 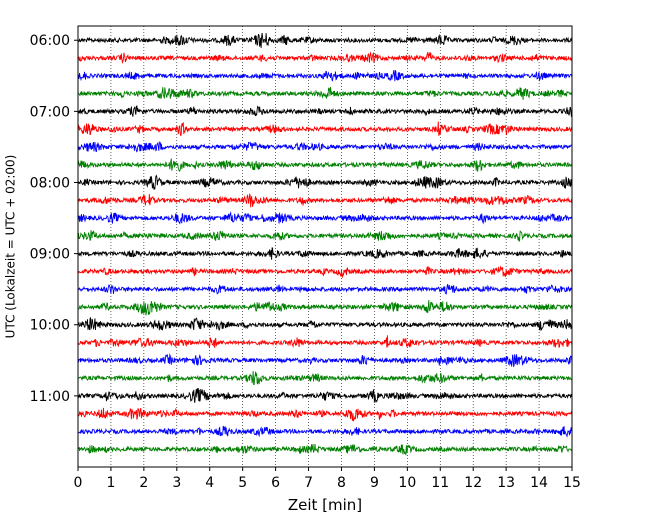 I want to click on x-tick-label: 14, so click(x=539, y=483).